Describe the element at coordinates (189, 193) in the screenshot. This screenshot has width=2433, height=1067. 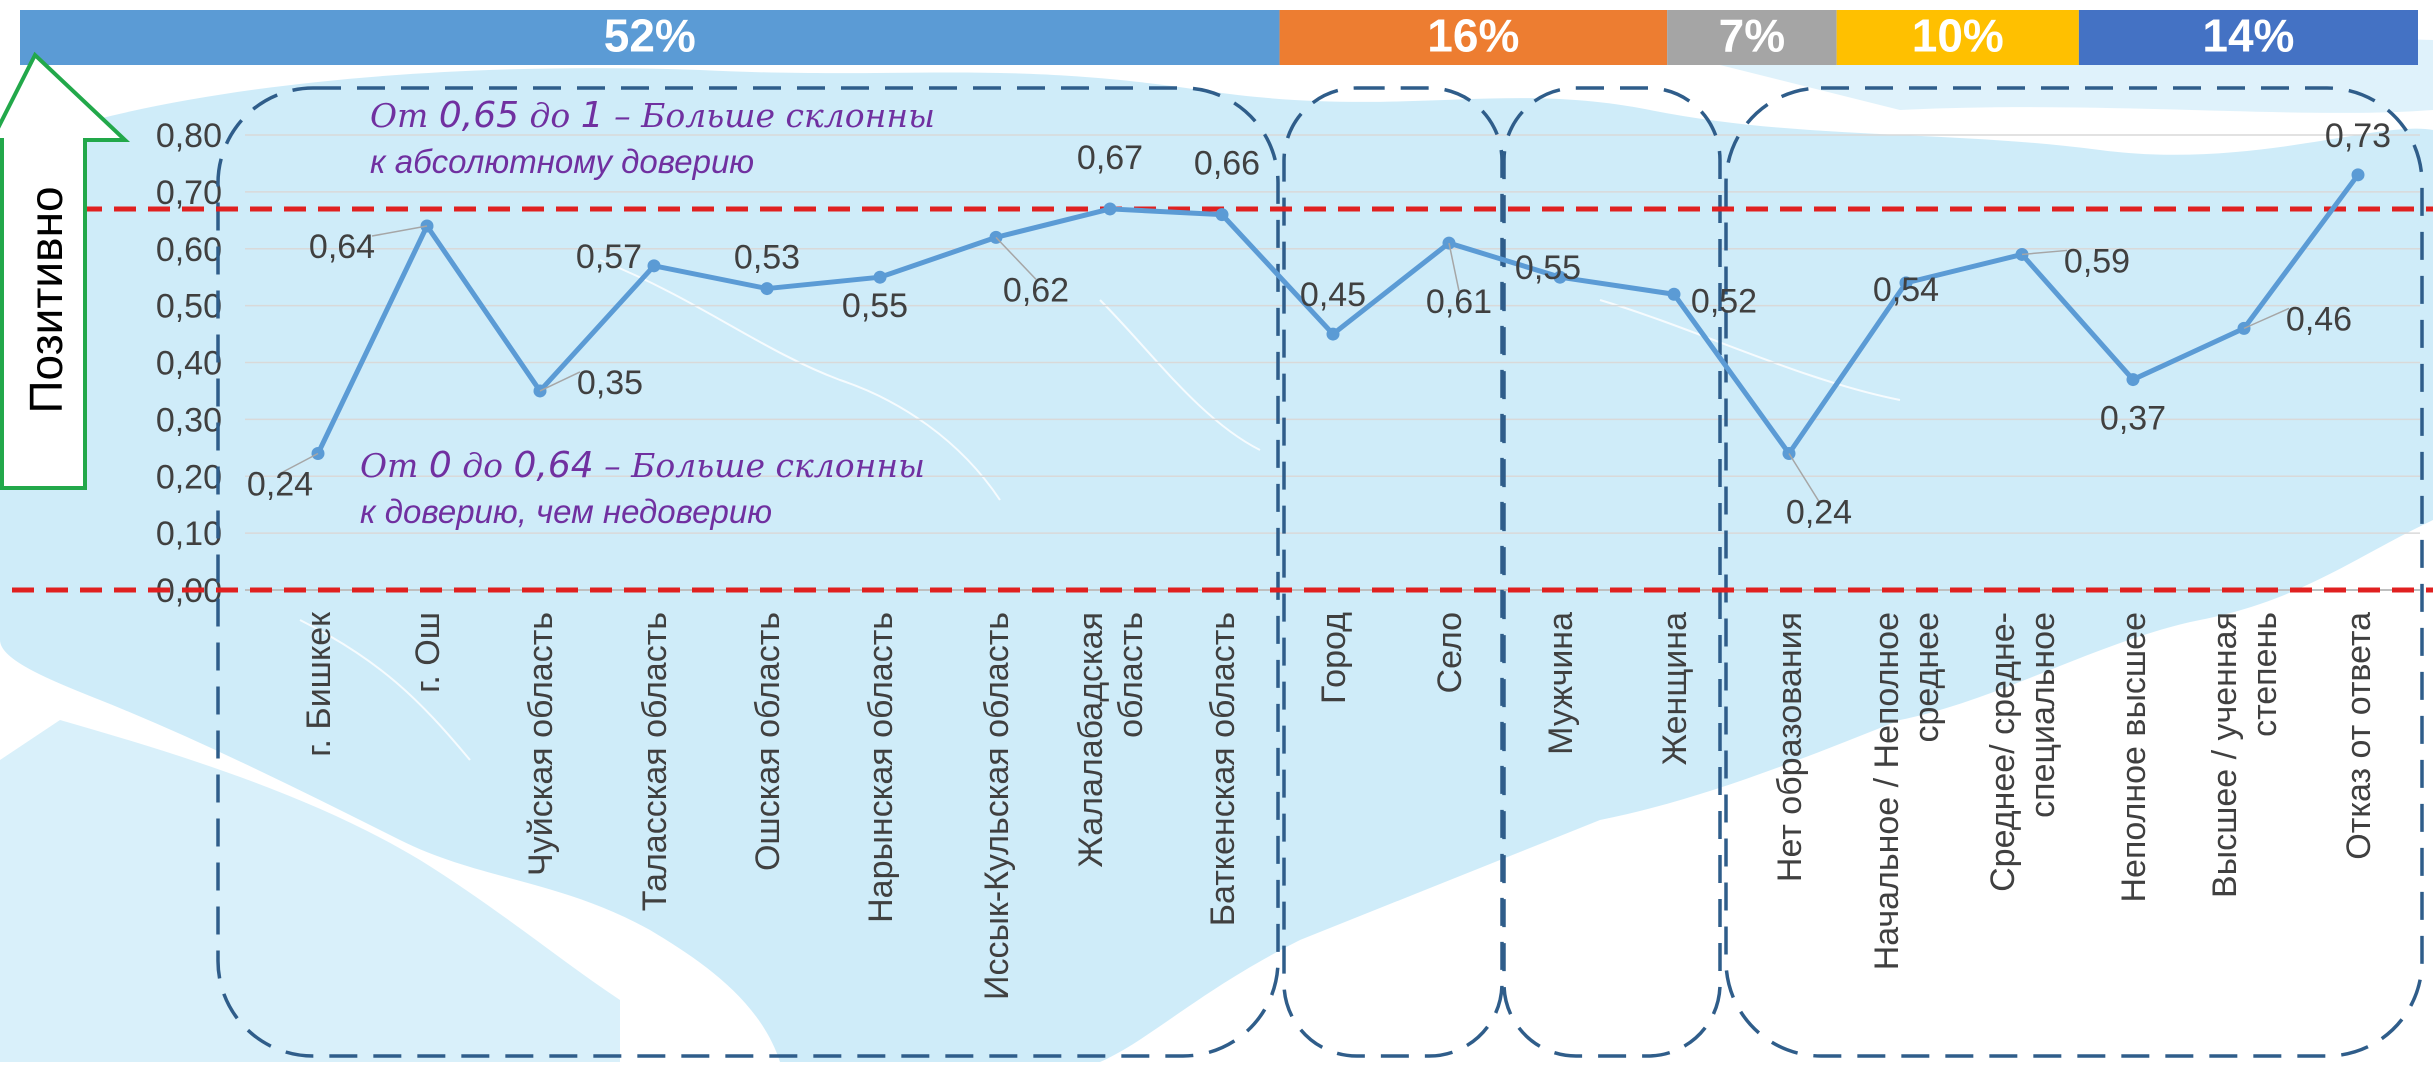
I see `y-tick-label: 0,70` at that location.